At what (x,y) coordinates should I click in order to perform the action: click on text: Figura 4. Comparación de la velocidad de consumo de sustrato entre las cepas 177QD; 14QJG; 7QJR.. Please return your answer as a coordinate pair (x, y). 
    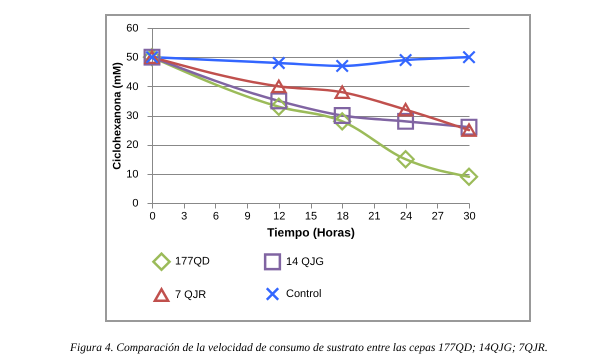
    Looking at the image, I should click on (309, 348).